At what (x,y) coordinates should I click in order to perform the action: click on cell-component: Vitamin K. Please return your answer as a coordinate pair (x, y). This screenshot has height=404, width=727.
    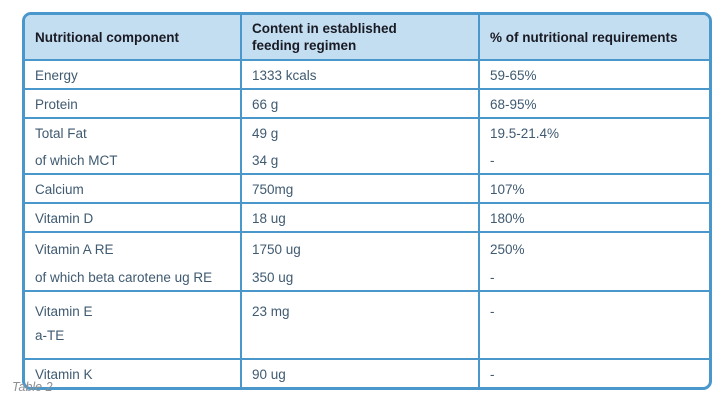
    Looking at the image, I should click on (133, 372).